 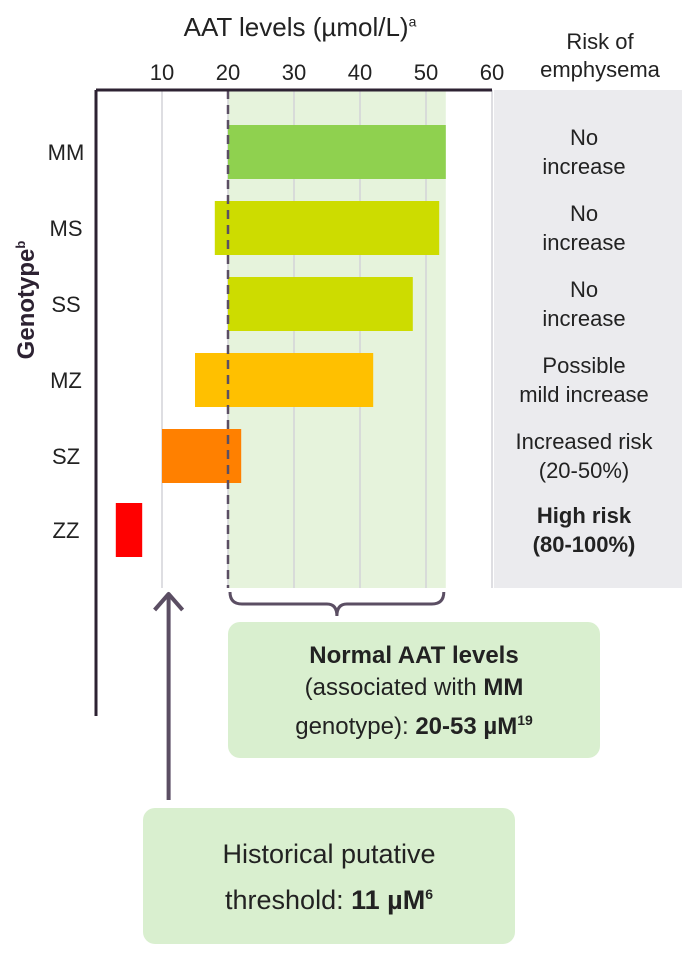 I want to click on y-tick-SS: SS, so click(x=65, y=304).